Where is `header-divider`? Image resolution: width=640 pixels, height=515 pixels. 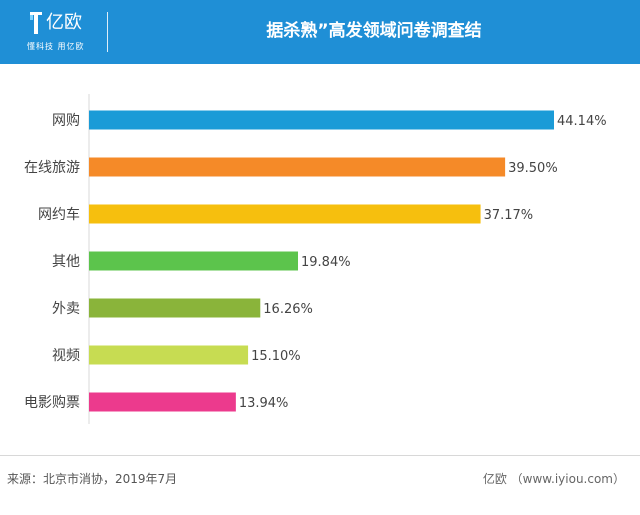 header-divider is located at coordinates (107, 32).